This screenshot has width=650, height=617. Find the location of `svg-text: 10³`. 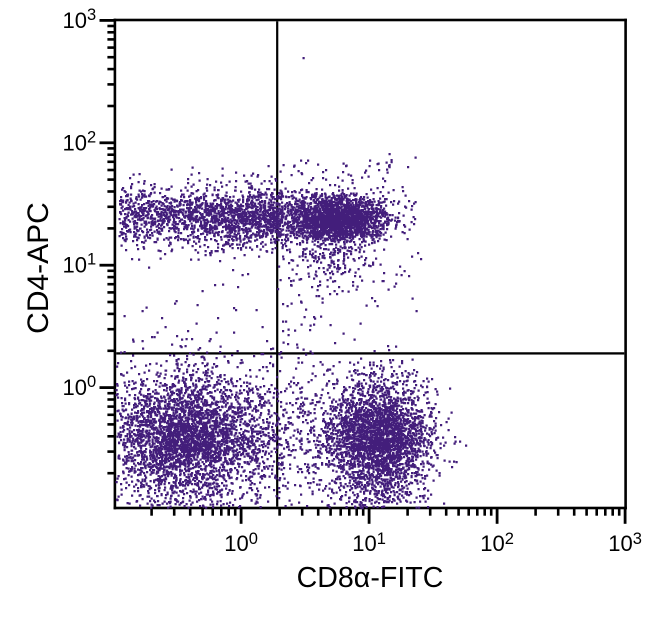

svg-text: 10³ is located at coordinates (80, 19).